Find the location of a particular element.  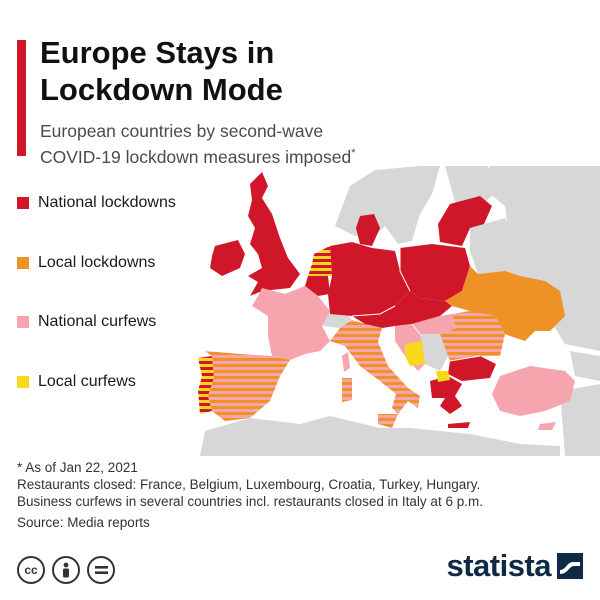

region-bosnia is located at coordinates (415, 353).